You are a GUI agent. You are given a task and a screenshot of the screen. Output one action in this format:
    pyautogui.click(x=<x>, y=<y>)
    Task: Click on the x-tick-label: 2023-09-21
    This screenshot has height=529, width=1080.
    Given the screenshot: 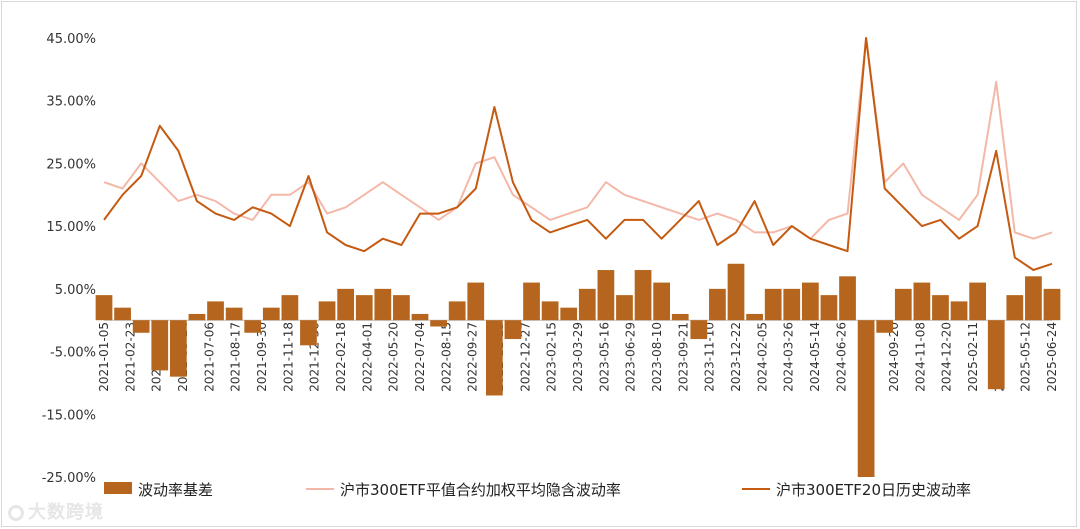 What is the action you would take?
    pyautogui.click(x=683, y=357)
    